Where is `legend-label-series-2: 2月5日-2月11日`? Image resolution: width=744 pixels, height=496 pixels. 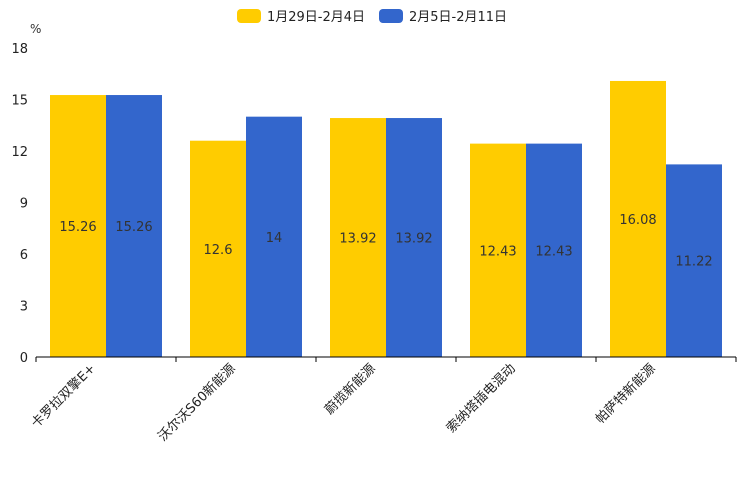 legend-label-series-2: 2月5日-2月11日 is located at coordinates (458, 17).